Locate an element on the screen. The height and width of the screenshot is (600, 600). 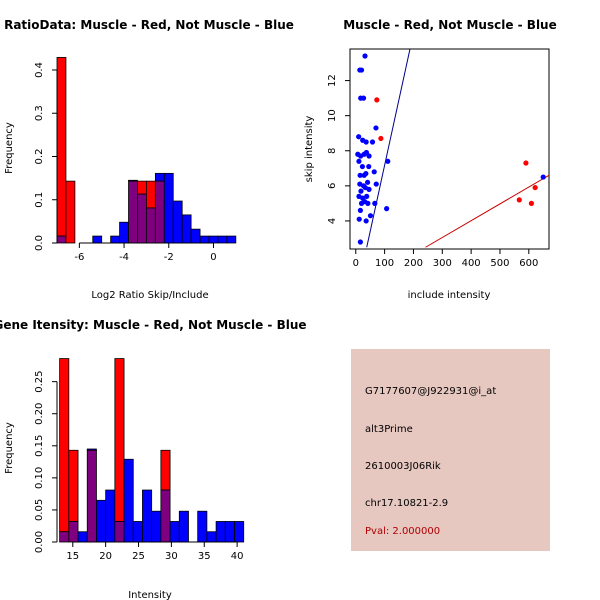
y-tick-label: 8 is located at coordinates (332, 151).